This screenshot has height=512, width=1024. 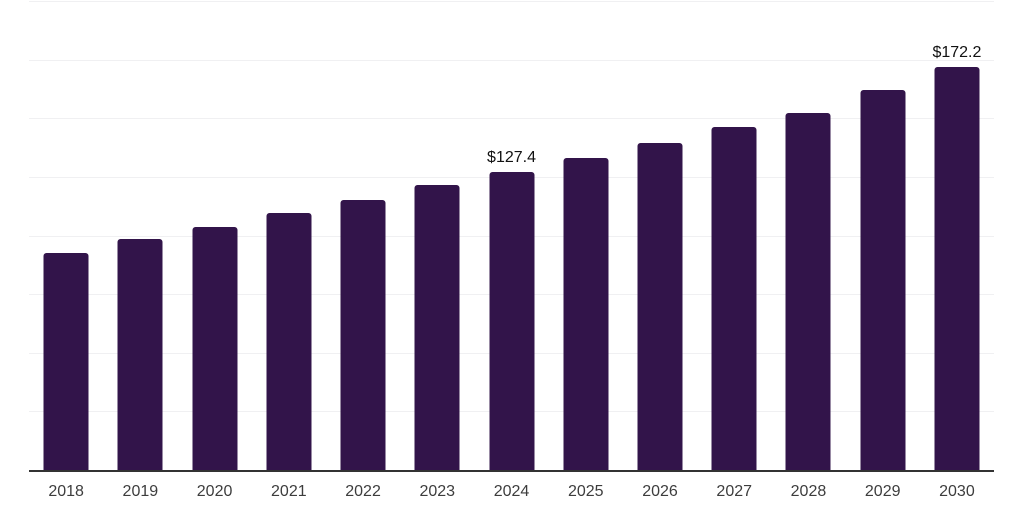 I want to click on bar-band-2027, so click(x=734, y=236).